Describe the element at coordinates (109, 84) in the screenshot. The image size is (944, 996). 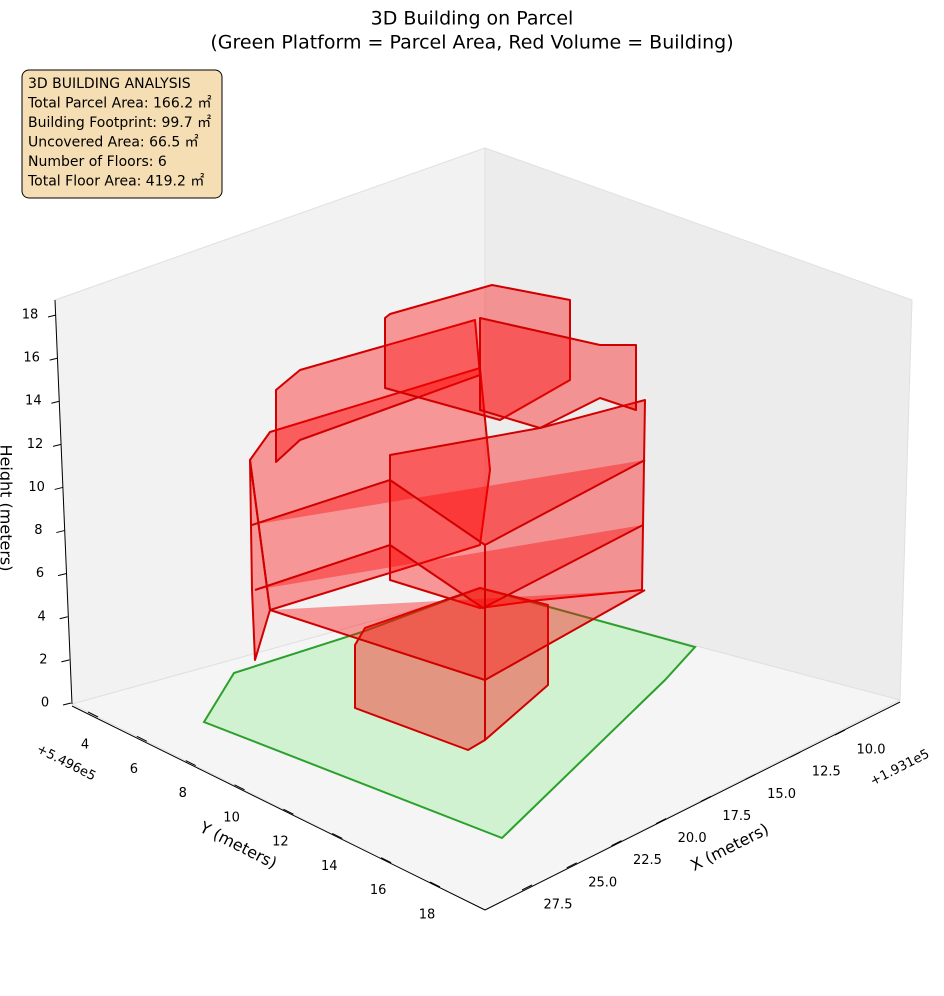
I see `info-line: 3D BUILDING ANALYSIS` at that location.